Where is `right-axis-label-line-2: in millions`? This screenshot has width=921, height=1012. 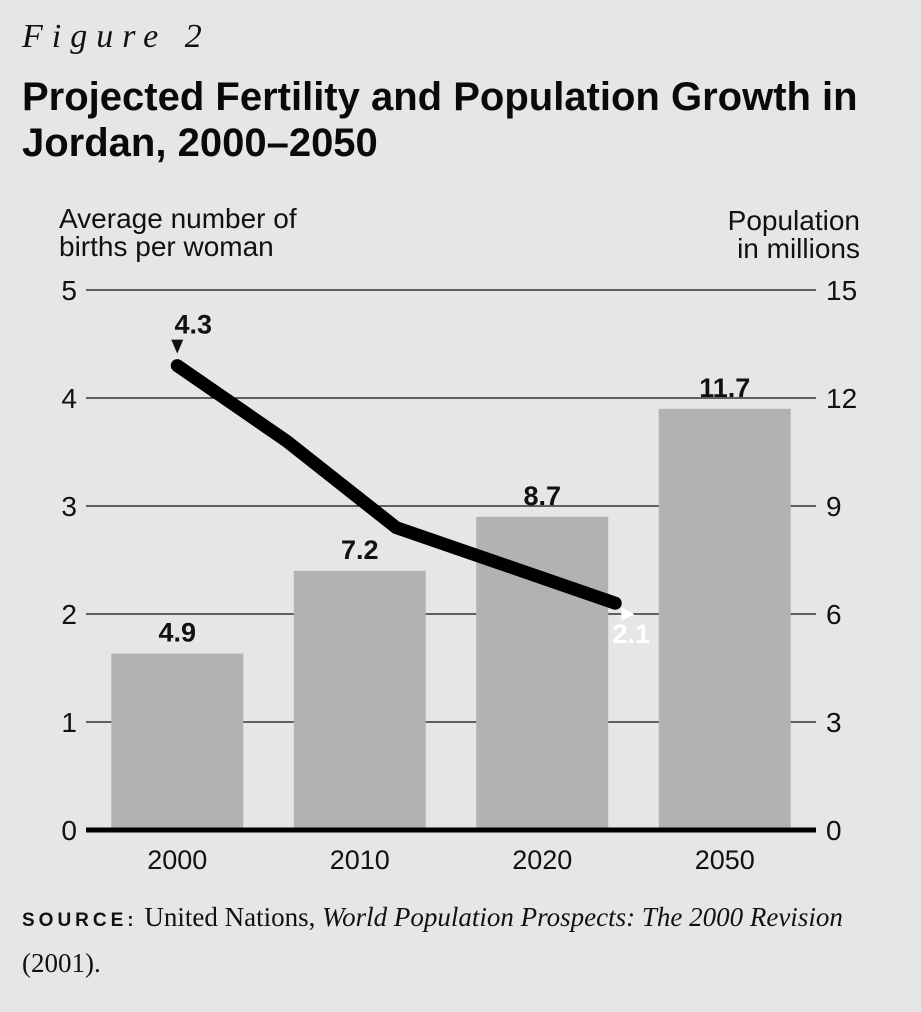 right-axis-label-line-2: in millions is located at coordinates (798, 248).